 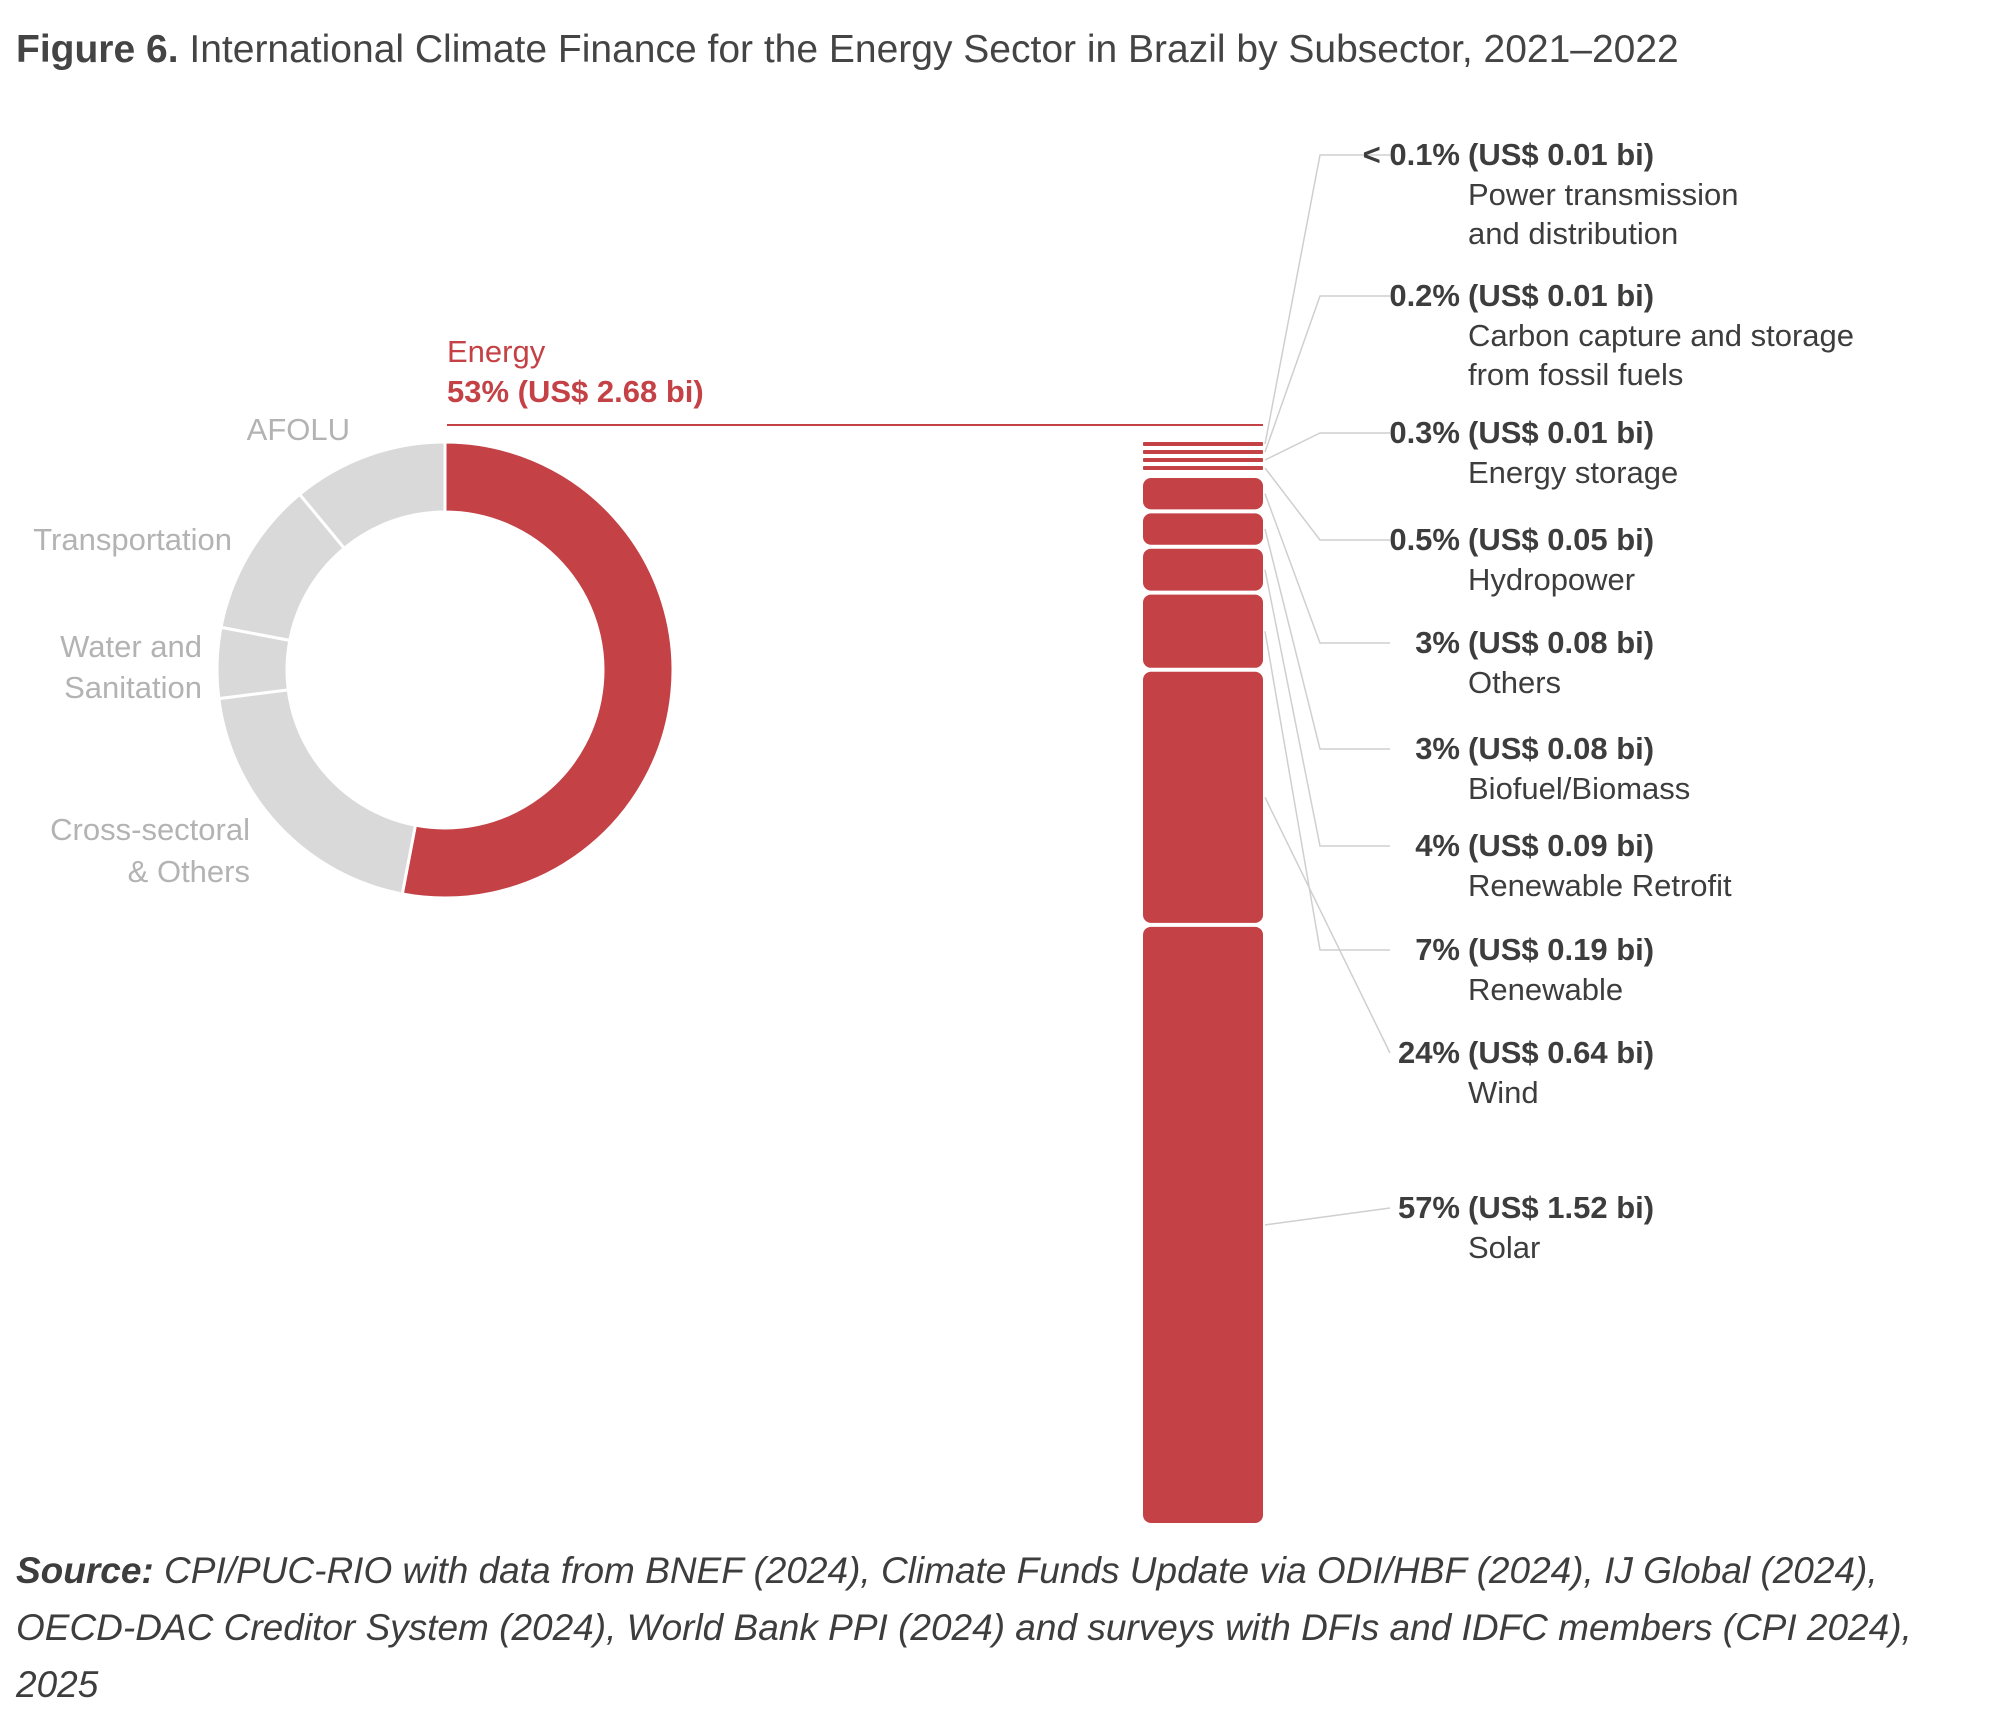 What do you see at coordinates (1429, 1207) in the screenshot?
I see `pct-label-solar: 57%` at bounding box center [1429, 1207].